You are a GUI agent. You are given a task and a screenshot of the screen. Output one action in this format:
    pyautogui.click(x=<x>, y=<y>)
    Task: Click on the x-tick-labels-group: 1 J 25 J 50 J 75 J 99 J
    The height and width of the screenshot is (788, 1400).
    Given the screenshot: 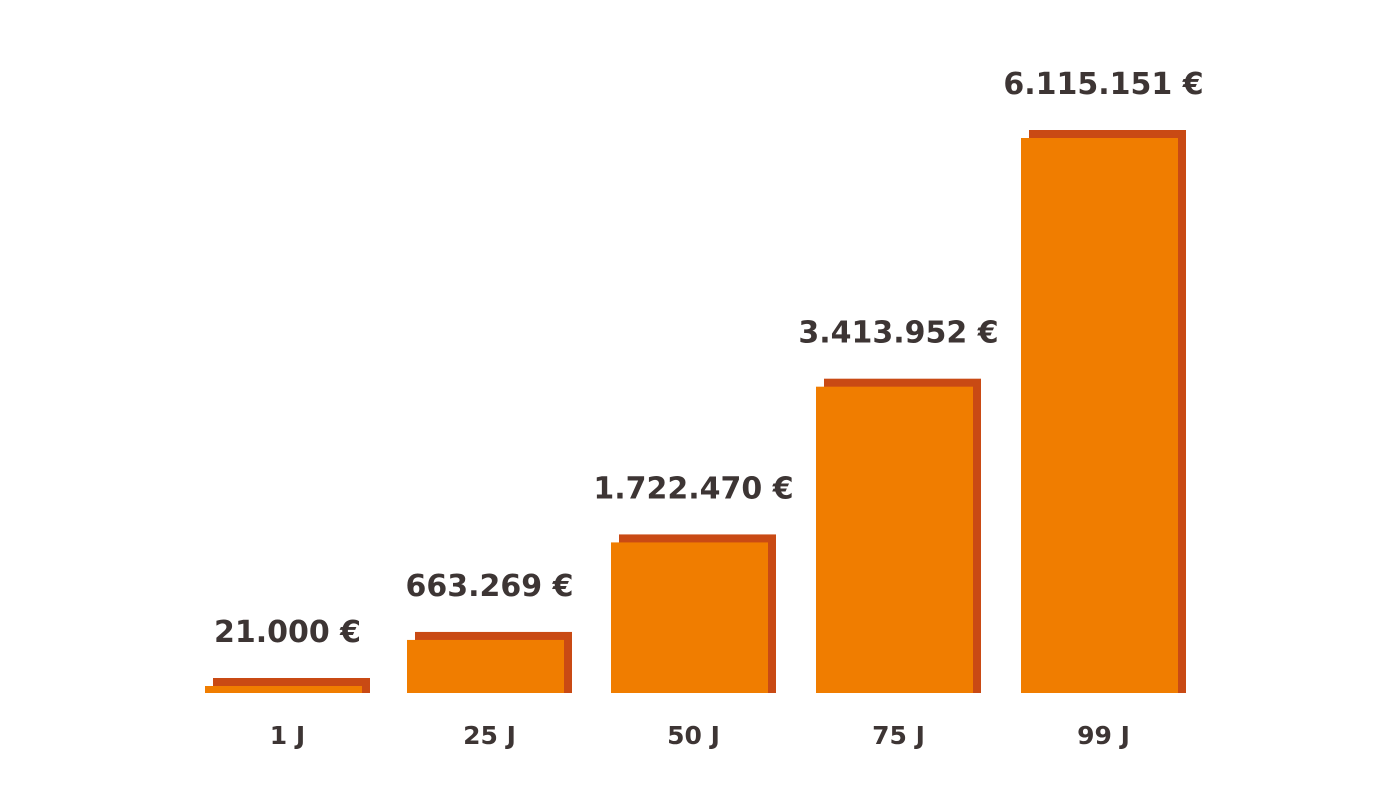 What is the action you would take?
    pyautogui.click(x=700, y=735)
    